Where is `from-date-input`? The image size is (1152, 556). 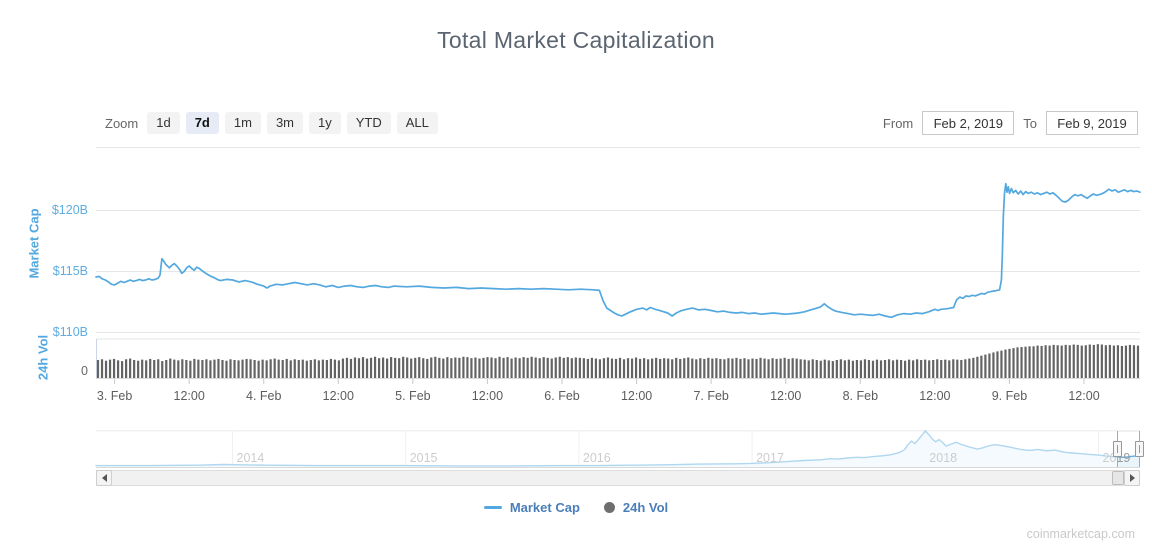
from-date-input is located at coordinates (968, 123).